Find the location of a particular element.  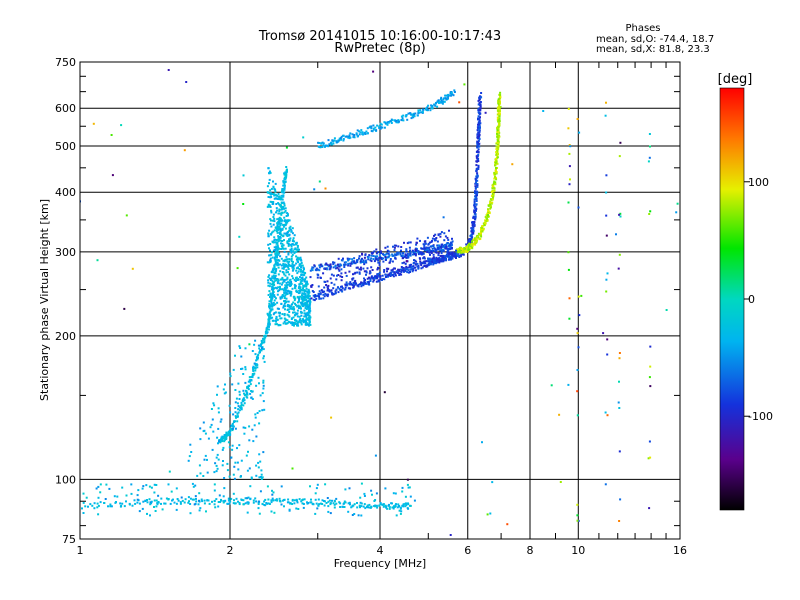

colorbar-tick-label: 0 is located at coordinates (751, 299).